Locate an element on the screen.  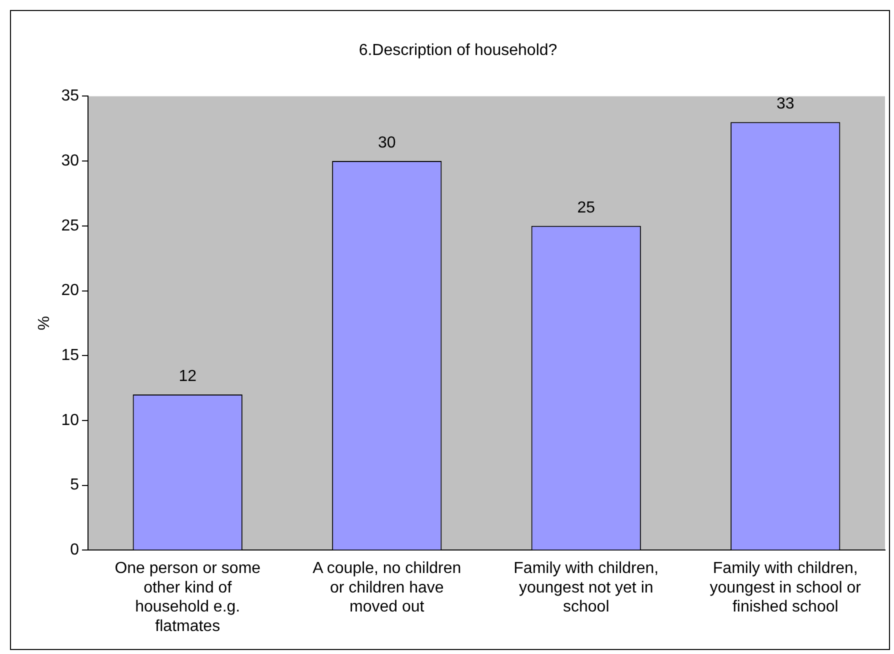
y-tick-label: 20 is located at coordinates (70, 291).